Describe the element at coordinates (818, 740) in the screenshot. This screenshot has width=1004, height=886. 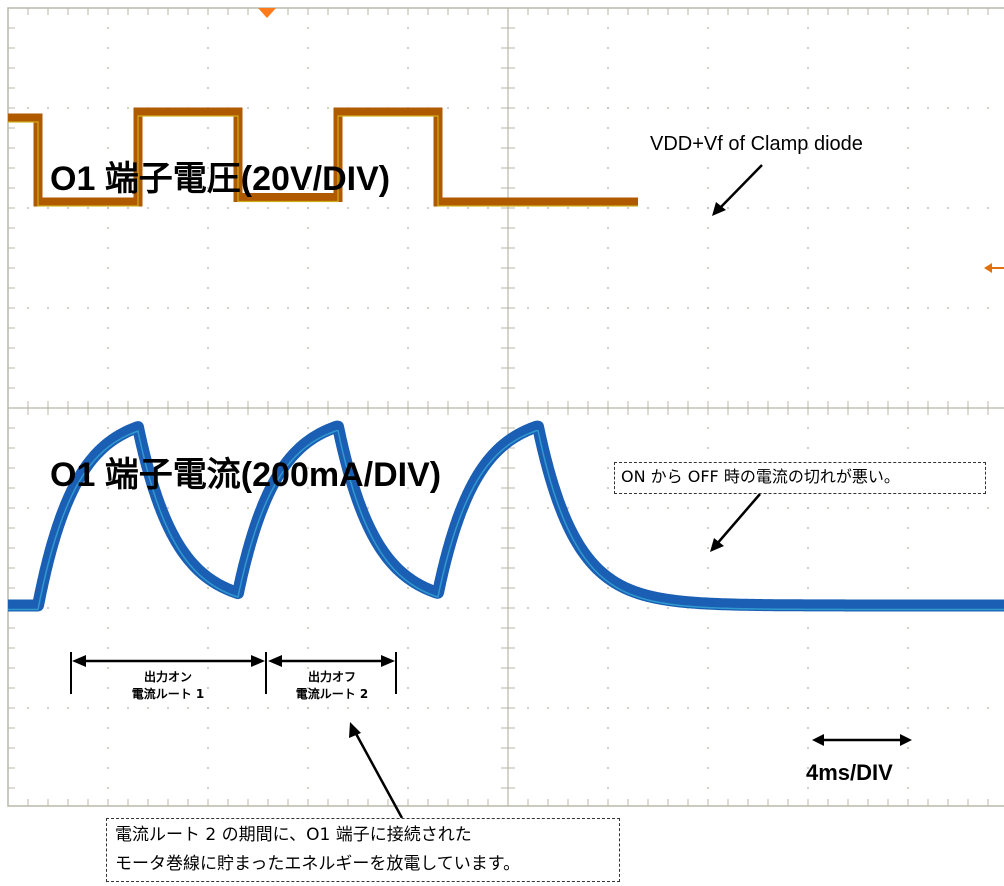
I see `timebase-arrowhead-left` at that location.